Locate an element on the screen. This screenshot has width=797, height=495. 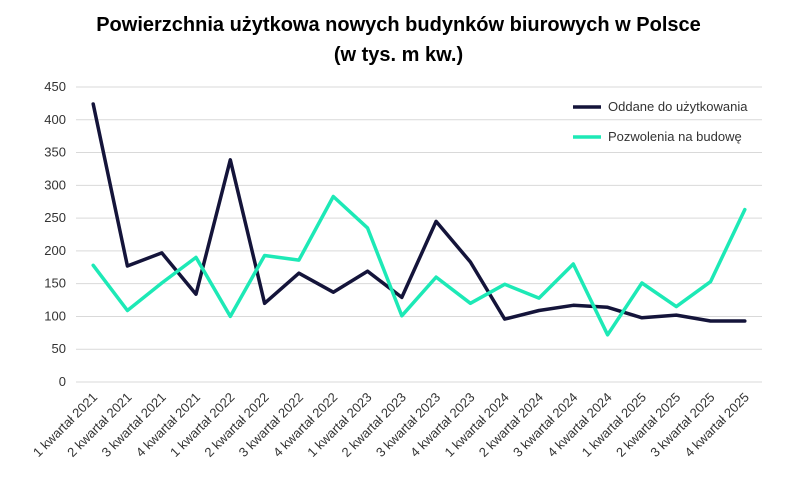
chart-subtitle: (w tys. m kw.) is located at coordinates (398, 55).